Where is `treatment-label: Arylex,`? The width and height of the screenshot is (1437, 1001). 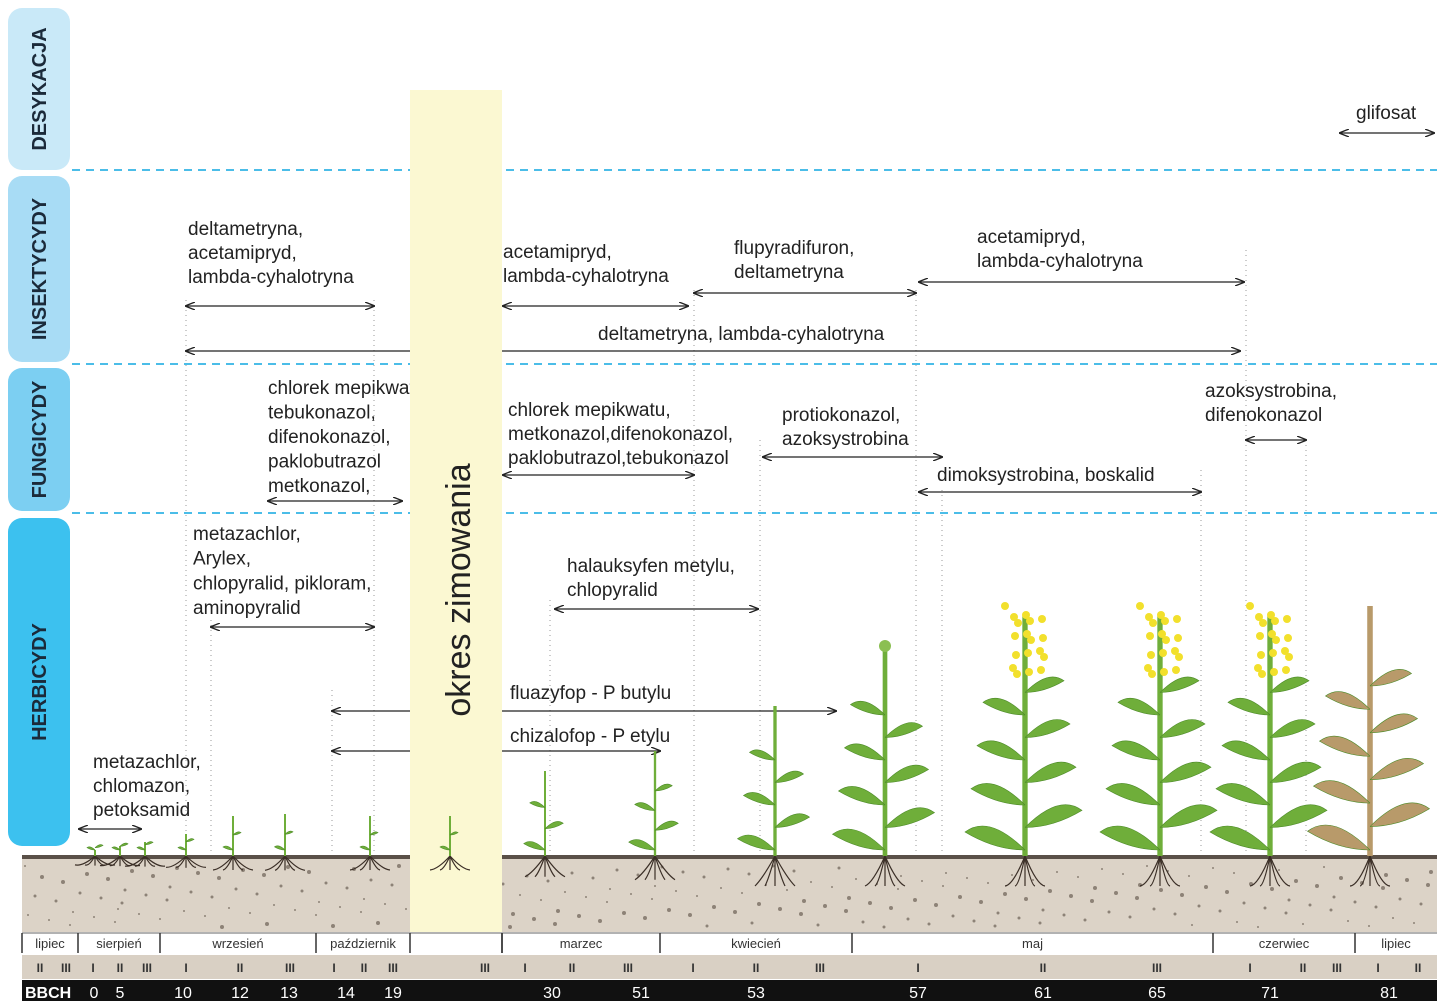 treatment-label: Arylex, is located at coordinates (222, 559).